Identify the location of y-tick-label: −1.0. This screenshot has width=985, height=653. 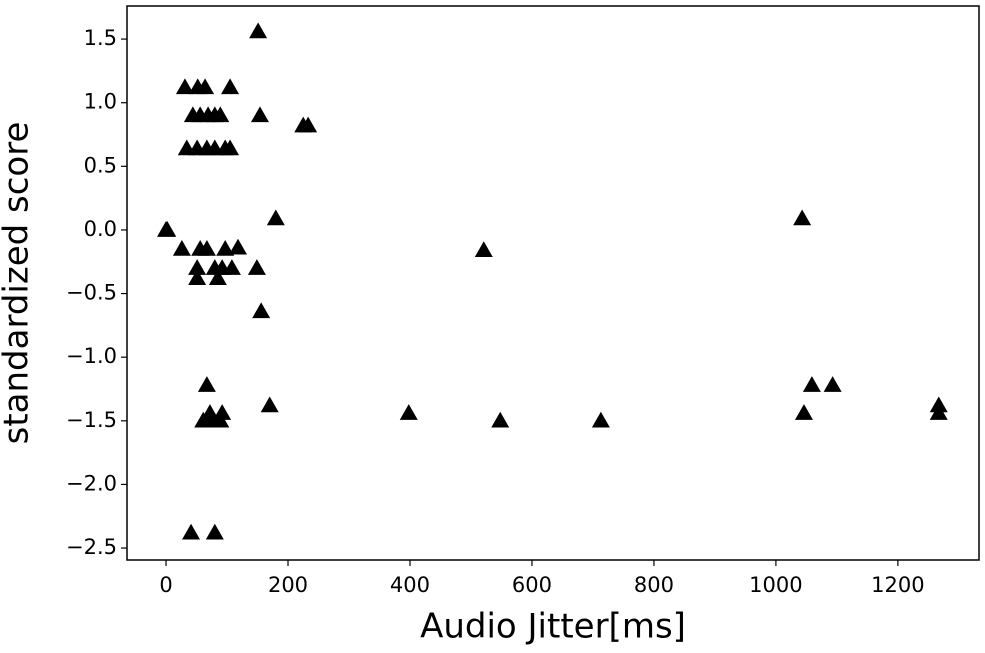
(91, 356).